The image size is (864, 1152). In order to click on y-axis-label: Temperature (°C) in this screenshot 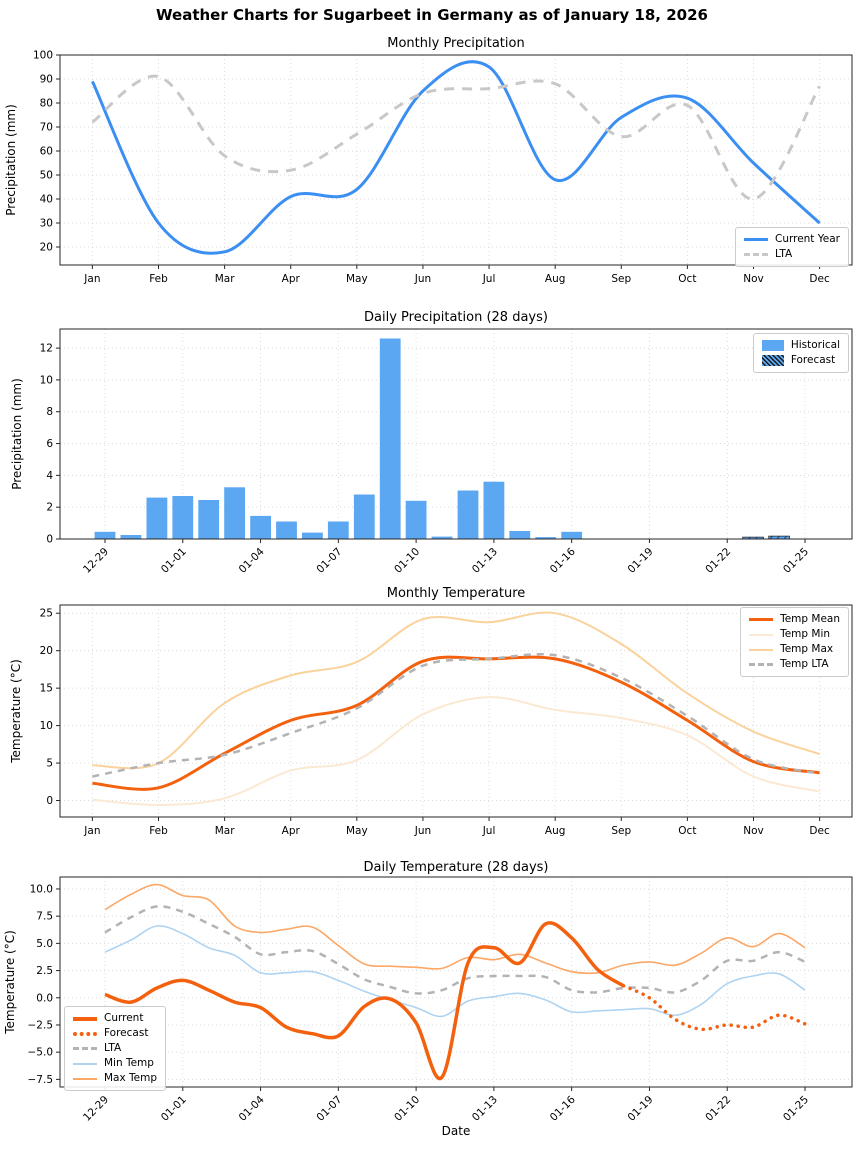, I will do `click(10, 982)`.